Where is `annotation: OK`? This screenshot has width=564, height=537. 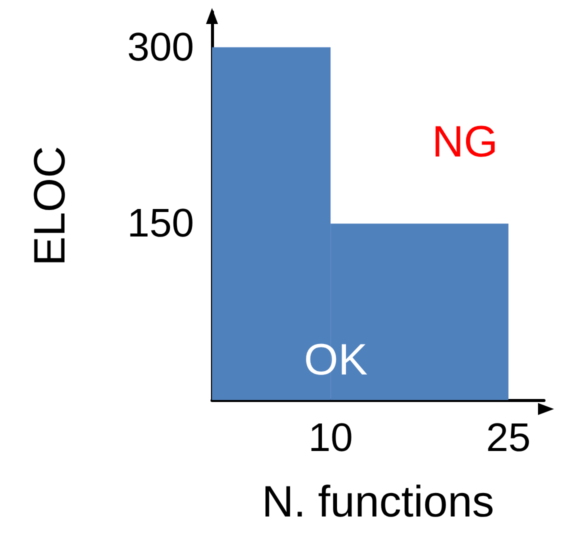
annotation: OK is located at coordinates (336, 360).